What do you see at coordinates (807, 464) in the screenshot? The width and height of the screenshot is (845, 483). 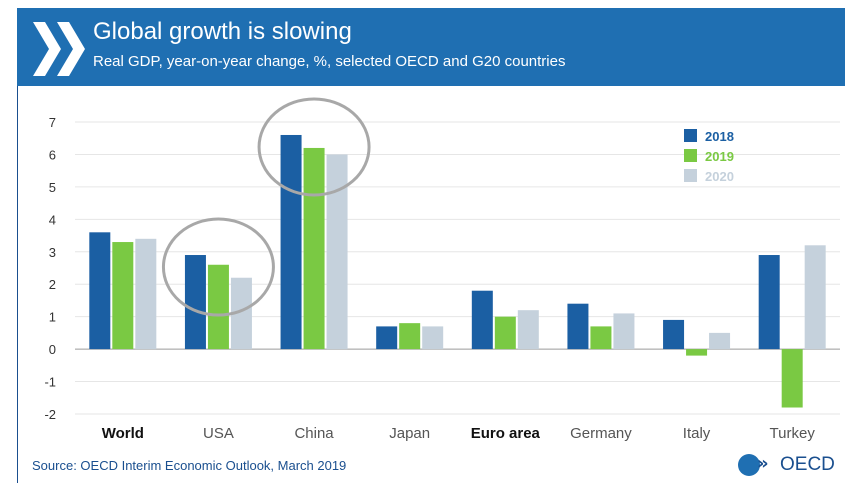 I see `logo-text: OECD` at bounding box center [807, 464].